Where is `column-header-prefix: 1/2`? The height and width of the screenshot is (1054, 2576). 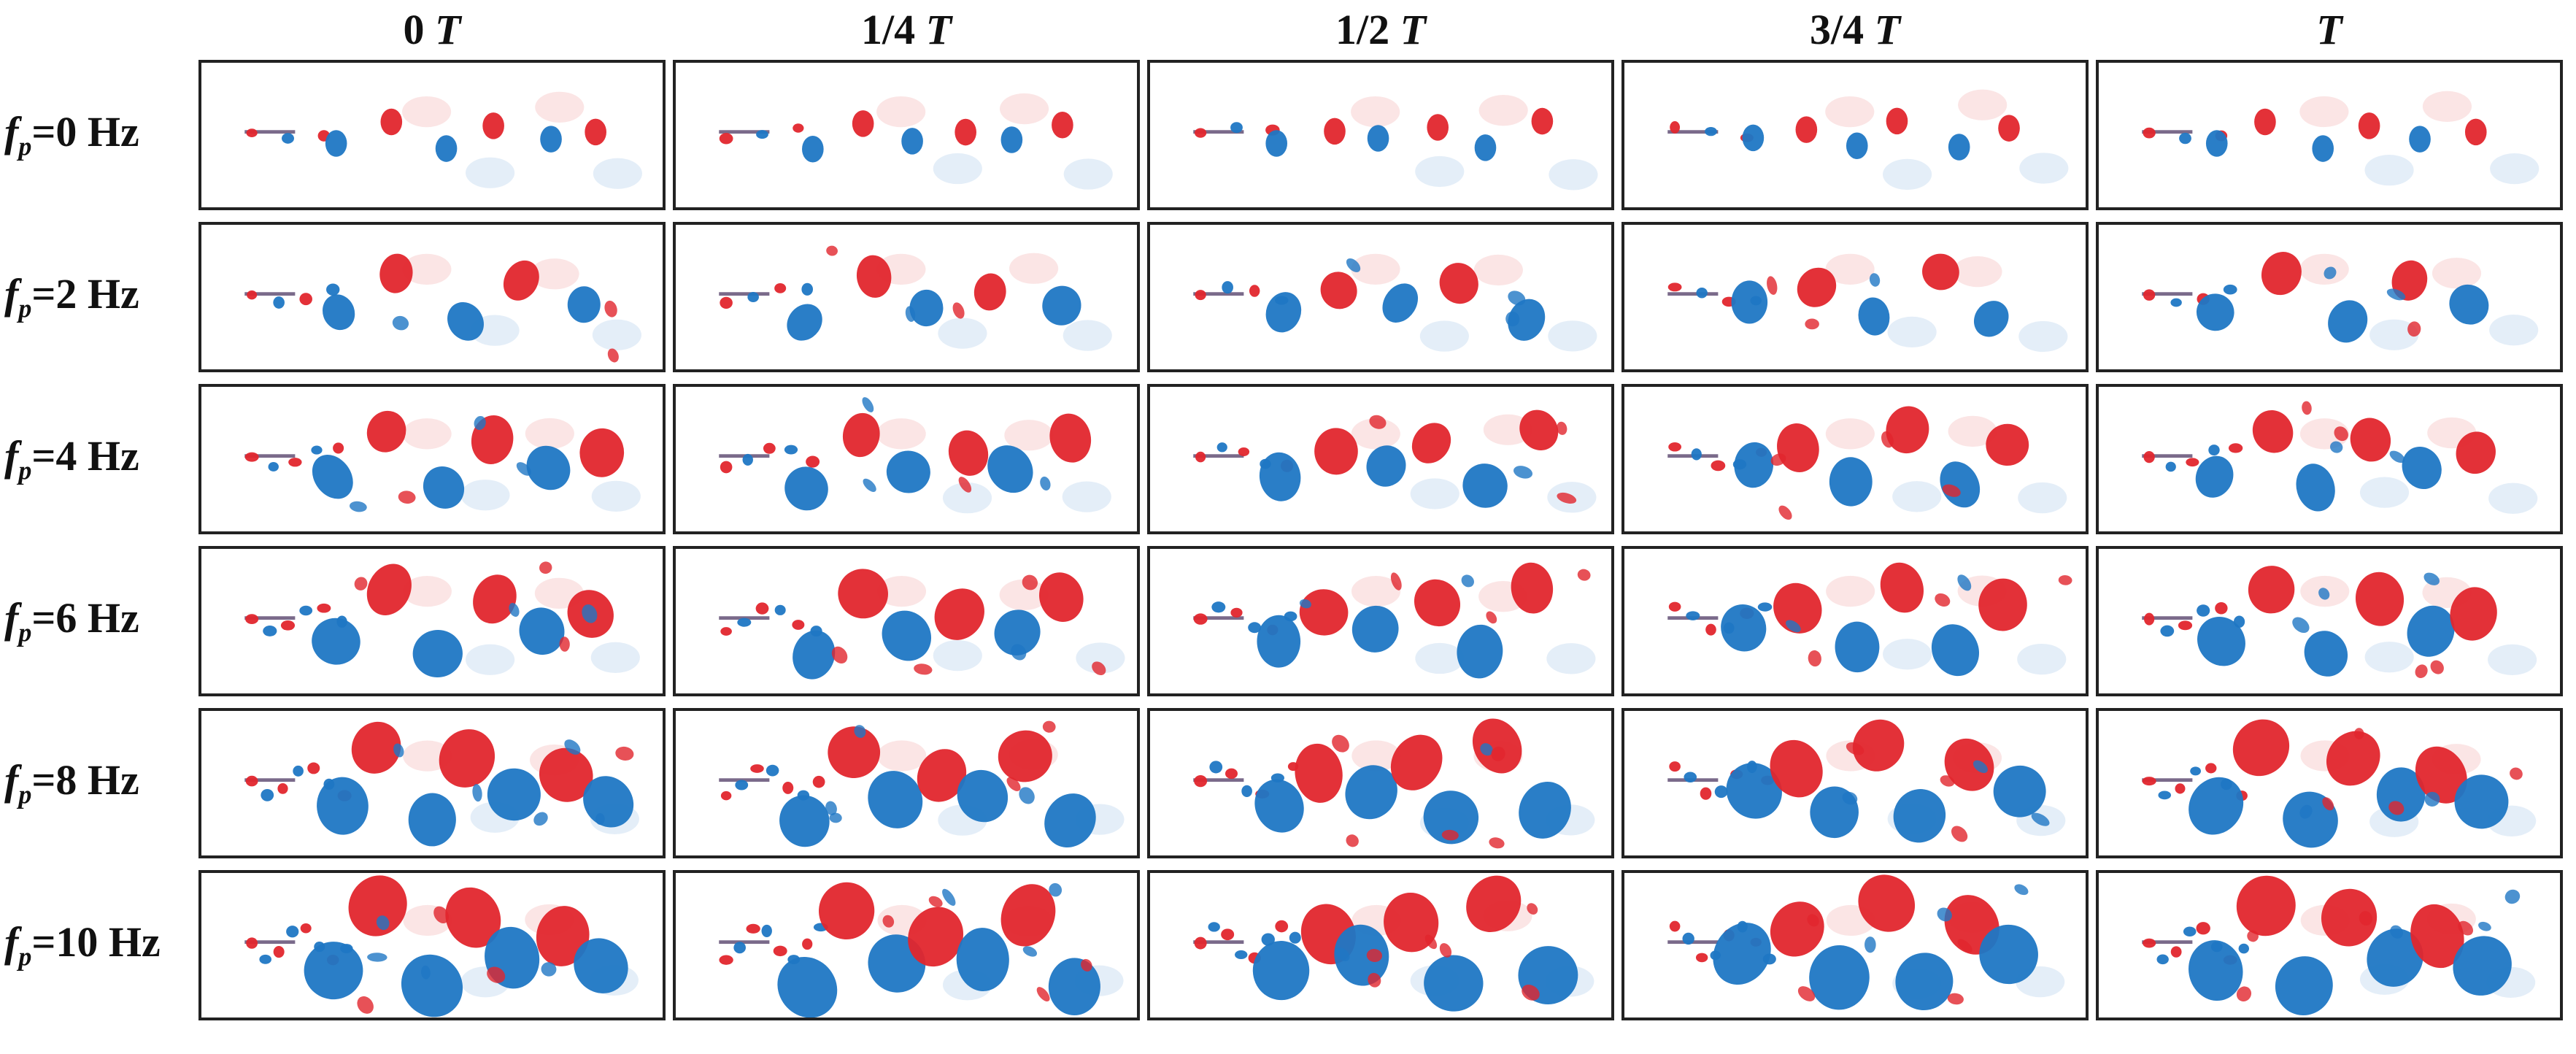 column-header-prefix: 1/2 is located at coordinates (1367, 30).